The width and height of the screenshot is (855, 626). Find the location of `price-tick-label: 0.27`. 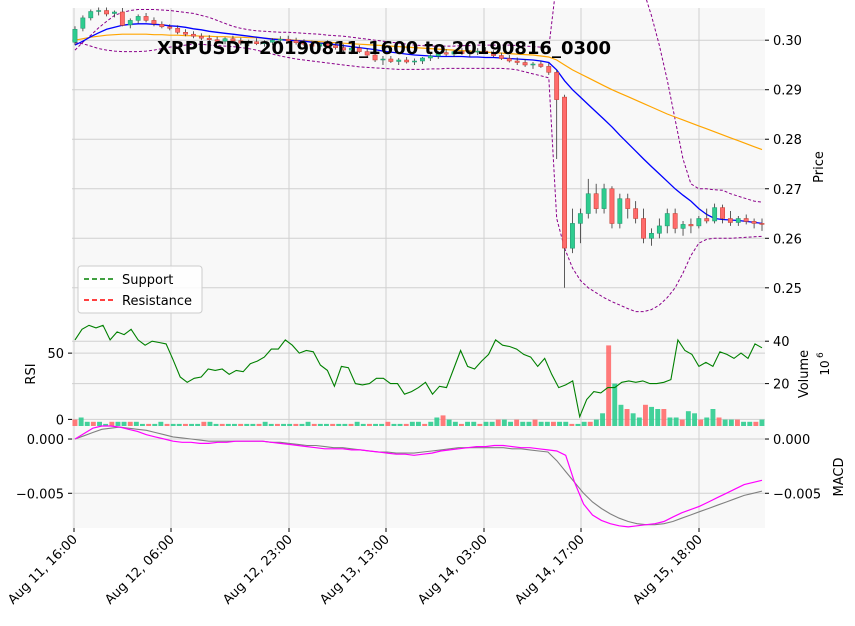

price-tick-label: 0.27 is located at coordinates (787, 190).